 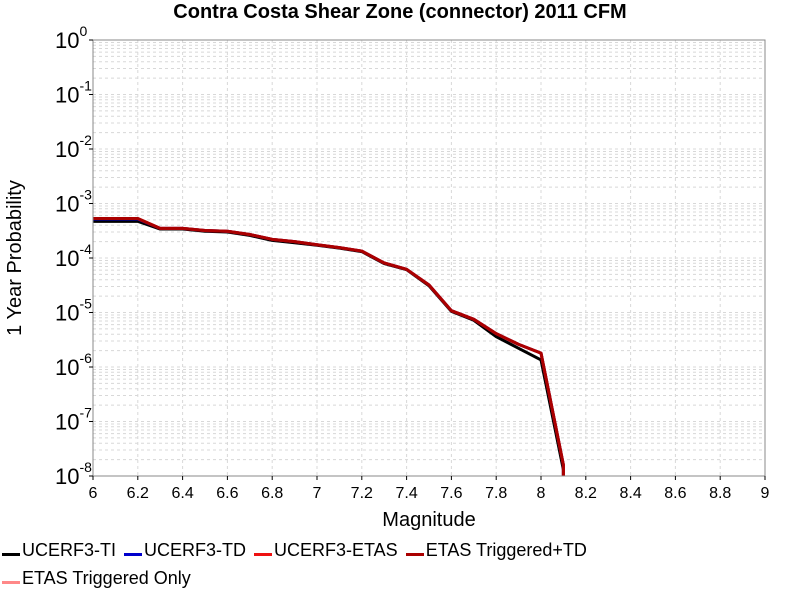 What do you see at coordinates (73, 147) in the screenshot?
I see `y-tick-label: 10⁻²` at bounding box center [73, 147].